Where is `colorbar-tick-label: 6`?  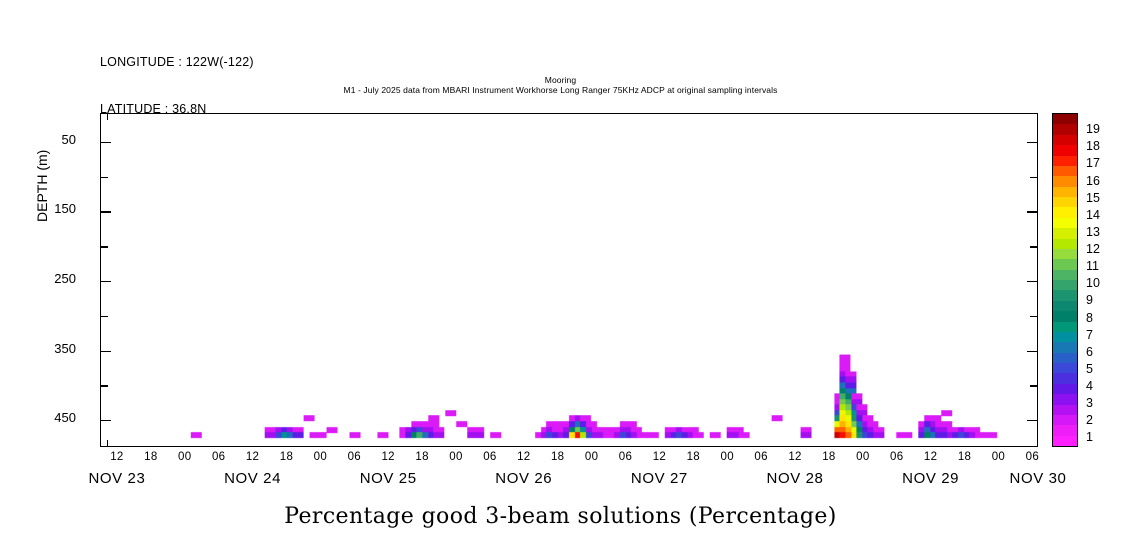
colorbar-tick-label: 6 is located at coordinates (1089, 351).